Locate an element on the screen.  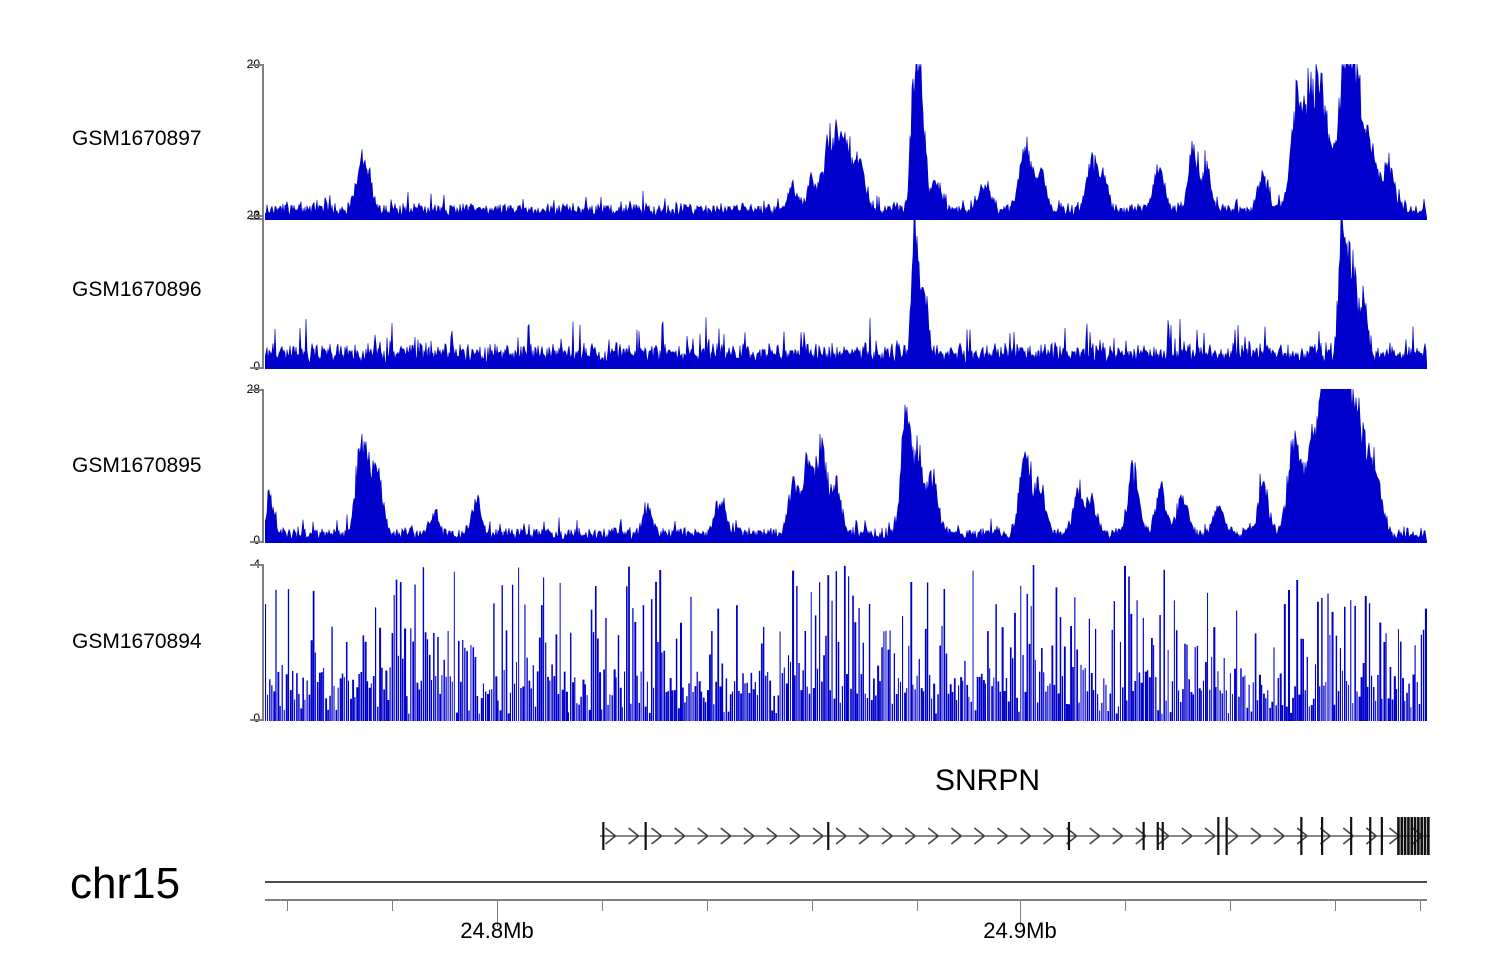
gene-model-snrpn is located at coordinates (1015, 836).